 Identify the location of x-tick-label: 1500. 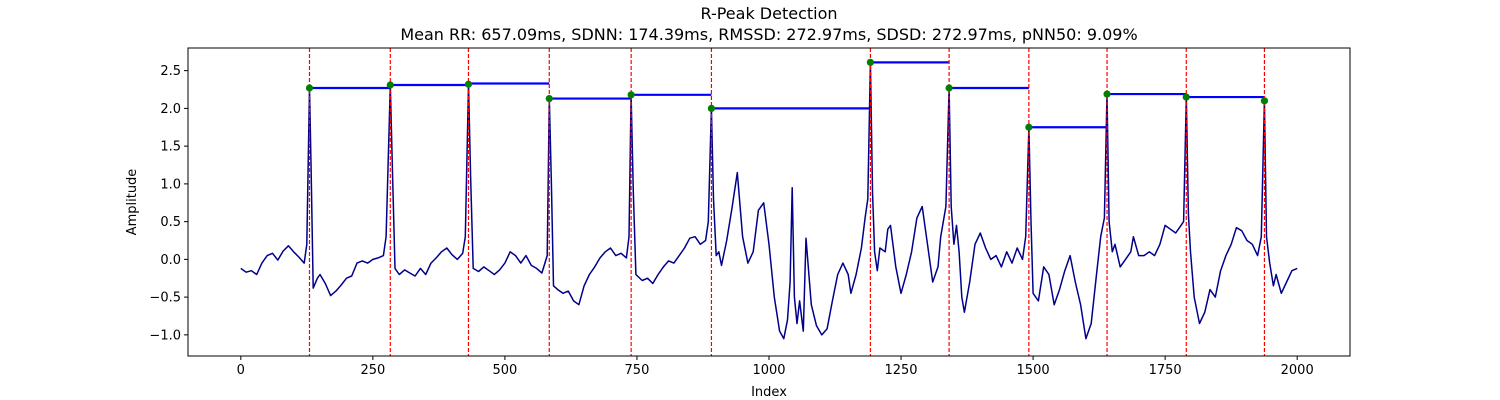
(1033, 370).